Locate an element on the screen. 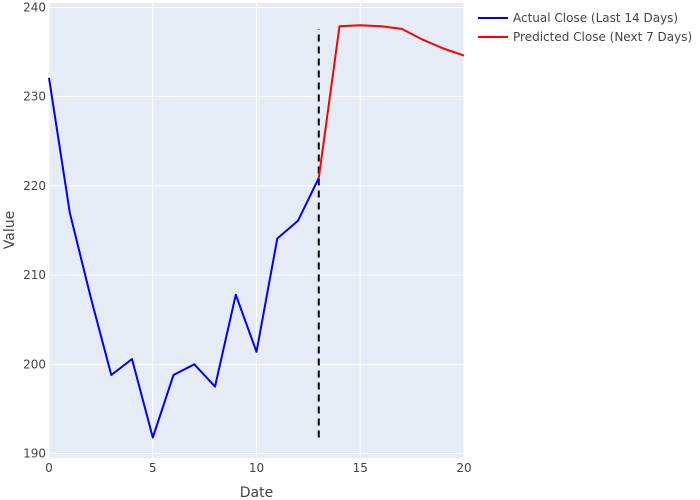  y-axis-ticks: 190 200 210 220 230 240 is located at coordinates (34, 230).